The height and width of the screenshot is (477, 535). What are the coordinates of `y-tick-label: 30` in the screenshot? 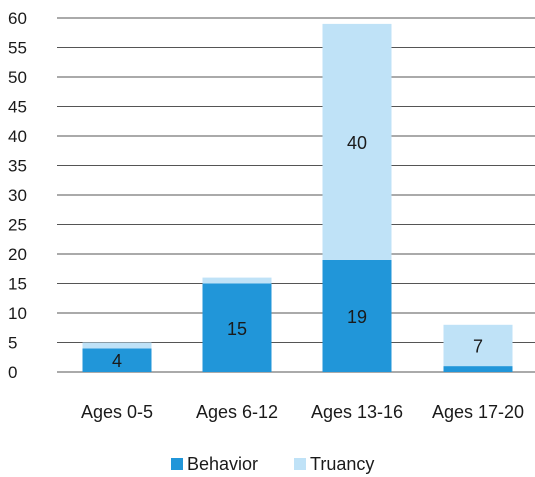 It's located at (17, 195).